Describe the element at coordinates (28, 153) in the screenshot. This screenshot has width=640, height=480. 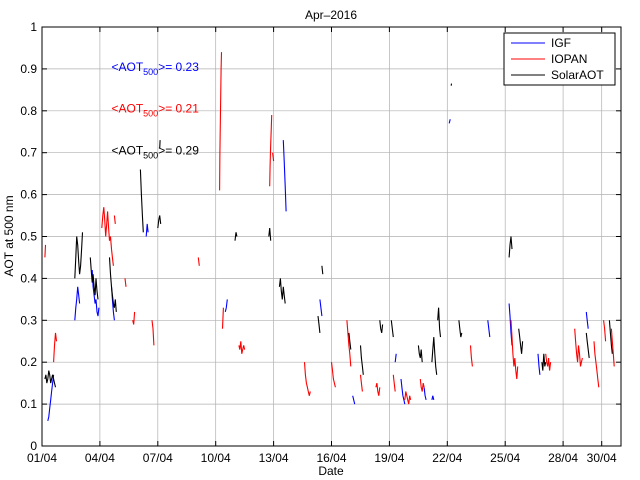
I see `y-tick-label: 0.7` at that location.